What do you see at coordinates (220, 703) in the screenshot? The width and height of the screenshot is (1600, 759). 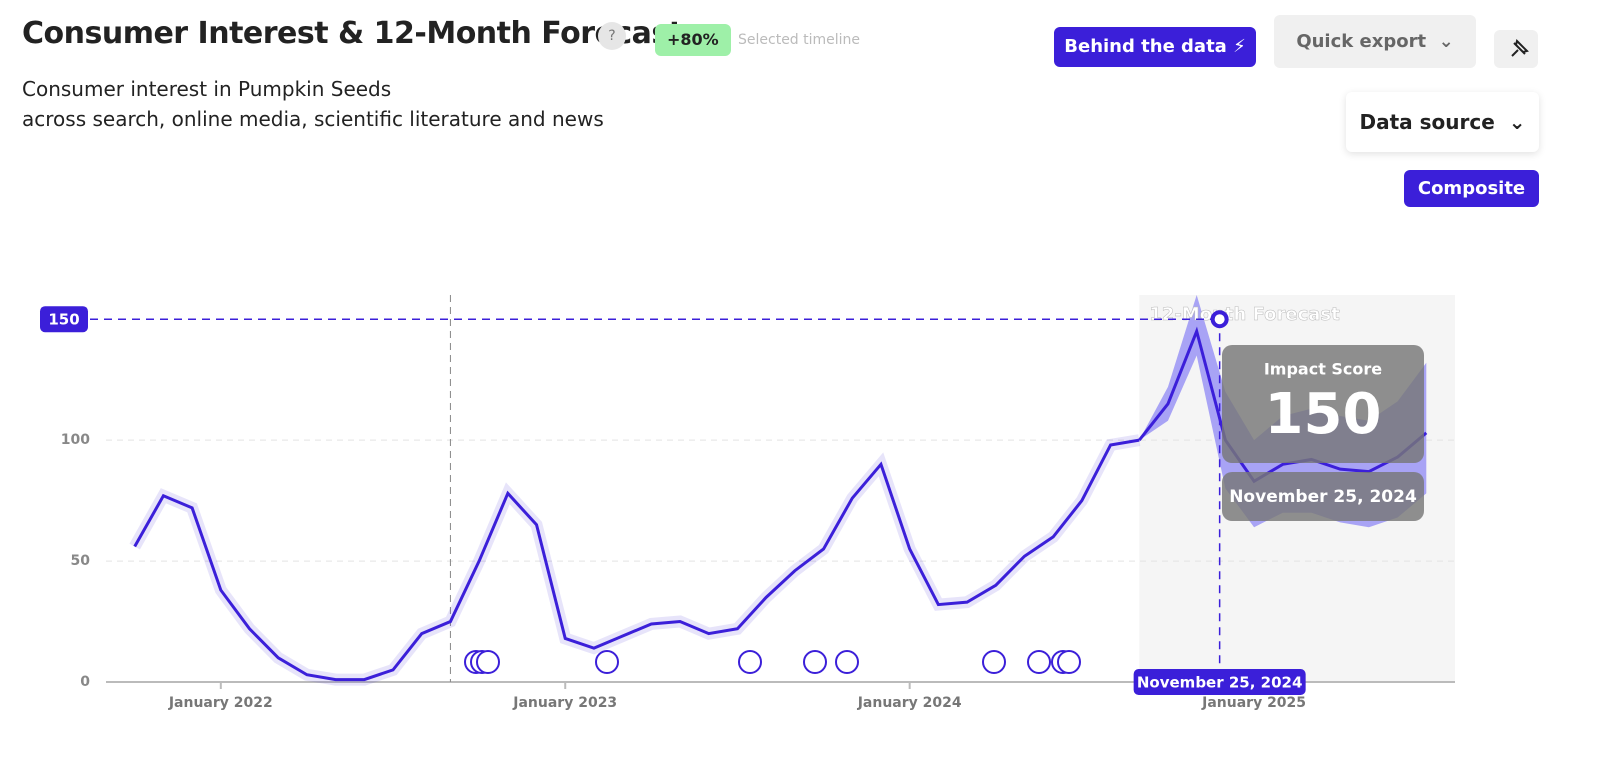 I see `x-tick-label: January 2022` at bounding box center [220, 703].